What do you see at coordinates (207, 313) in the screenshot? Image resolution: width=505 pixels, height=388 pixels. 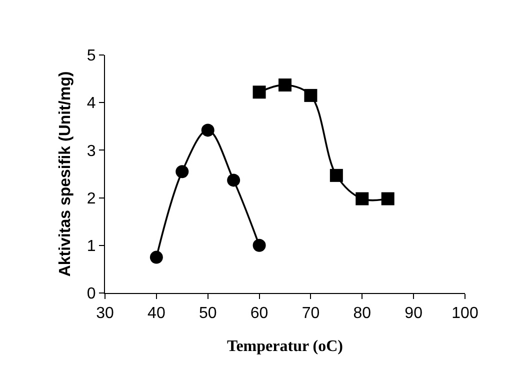 I see `x-tick-label: 50` at bounding box center [207, 313].